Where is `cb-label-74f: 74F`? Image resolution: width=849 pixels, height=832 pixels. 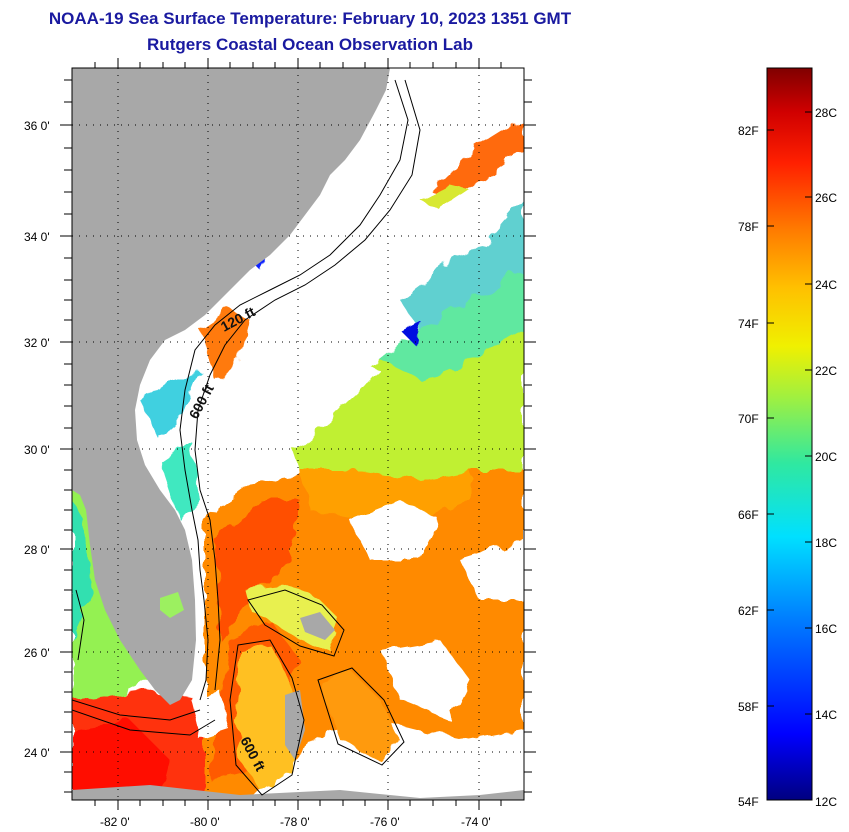 cb-label-74f: 74F is located at coordinates (748, 324).